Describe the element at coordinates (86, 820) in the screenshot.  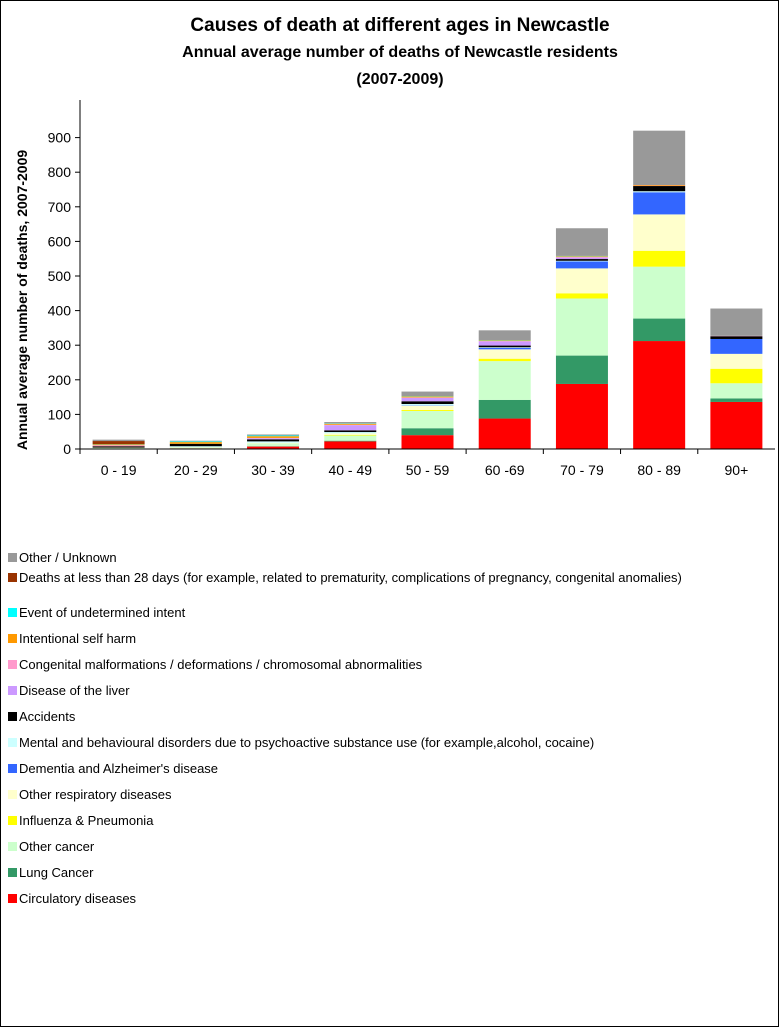
I see `legend-label: Influenza & Pneumonia` at that location.